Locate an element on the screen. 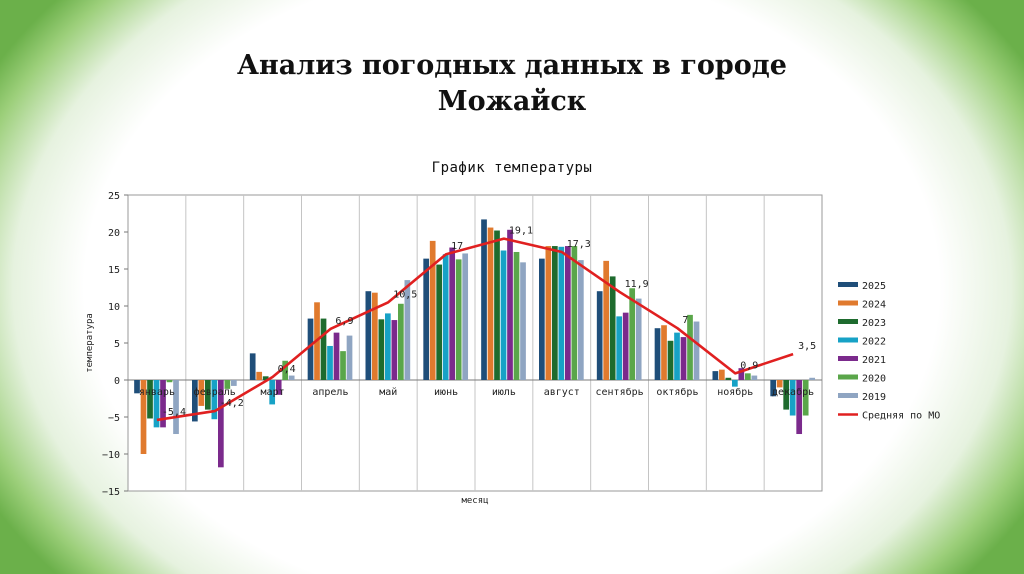 The width and height of the screenshot is (1024, 574). average-data-label: 10,5 is located at coordinates (405, 294).